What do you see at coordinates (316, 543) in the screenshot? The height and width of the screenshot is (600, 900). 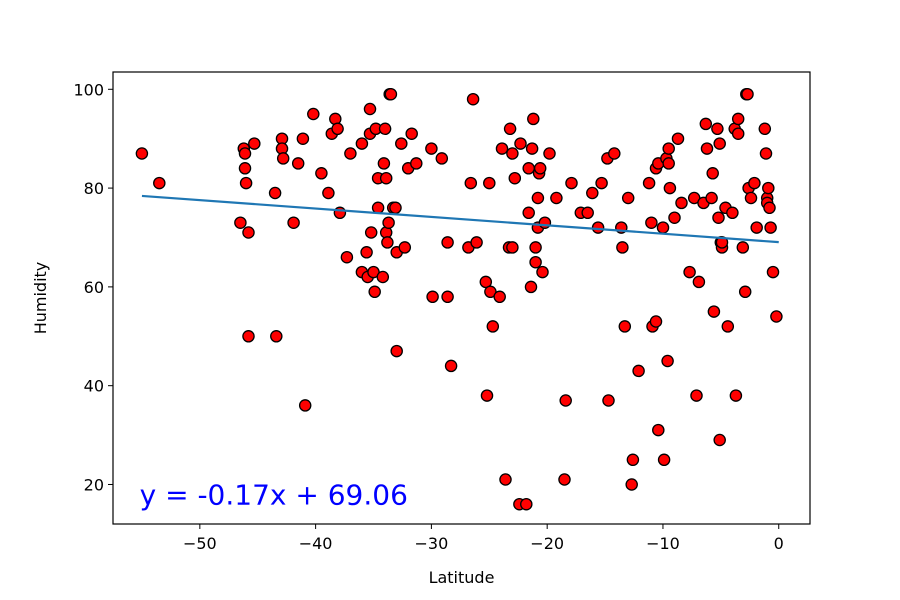 I see `x-tick-label: −40` at bounding box center [316, 543].